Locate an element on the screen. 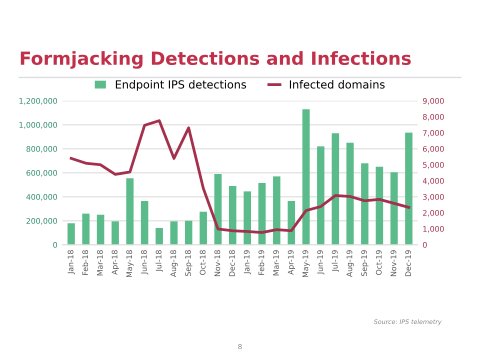  legend-label: Endpoint IPS detections is located at coordinates (181, 85).